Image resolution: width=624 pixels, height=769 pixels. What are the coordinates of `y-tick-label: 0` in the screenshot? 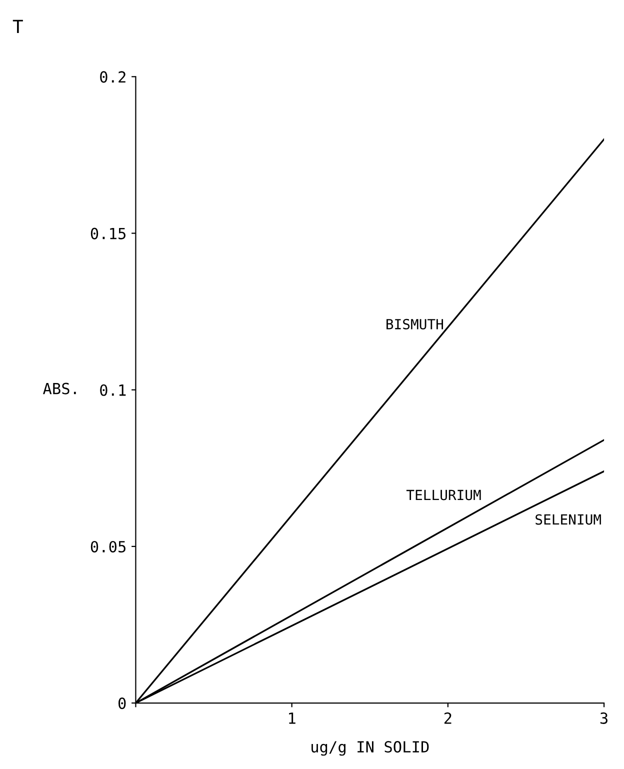 It's located at (122, 704).